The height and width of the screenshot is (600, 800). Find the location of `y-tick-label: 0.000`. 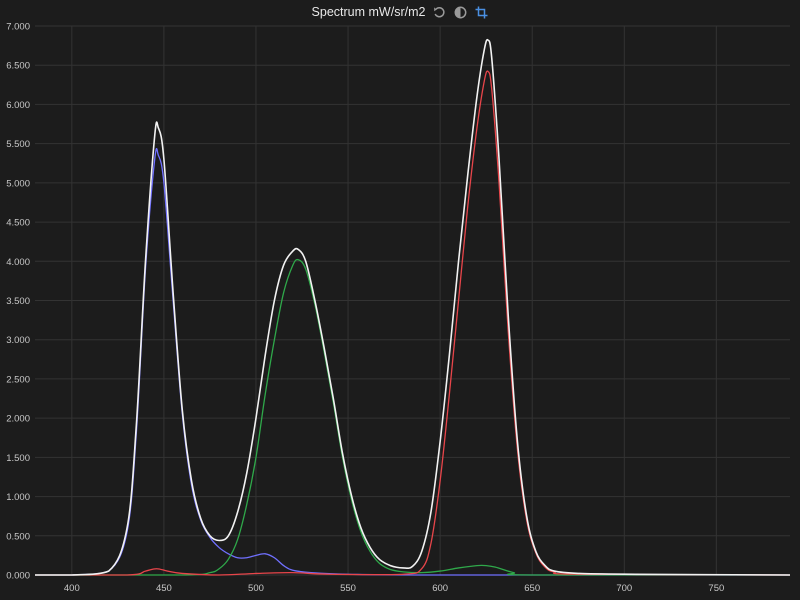

y-tick-label: 0.000 is located at coordinates (18, 576).